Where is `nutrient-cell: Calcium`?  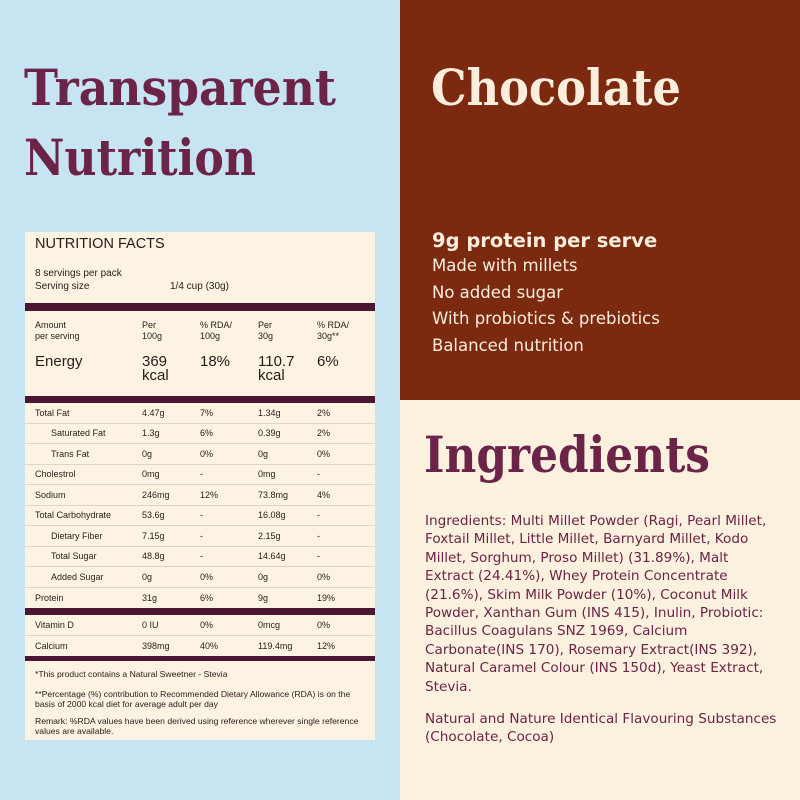
nutrient-cell: Calcium is located at coordinates (51, 645).